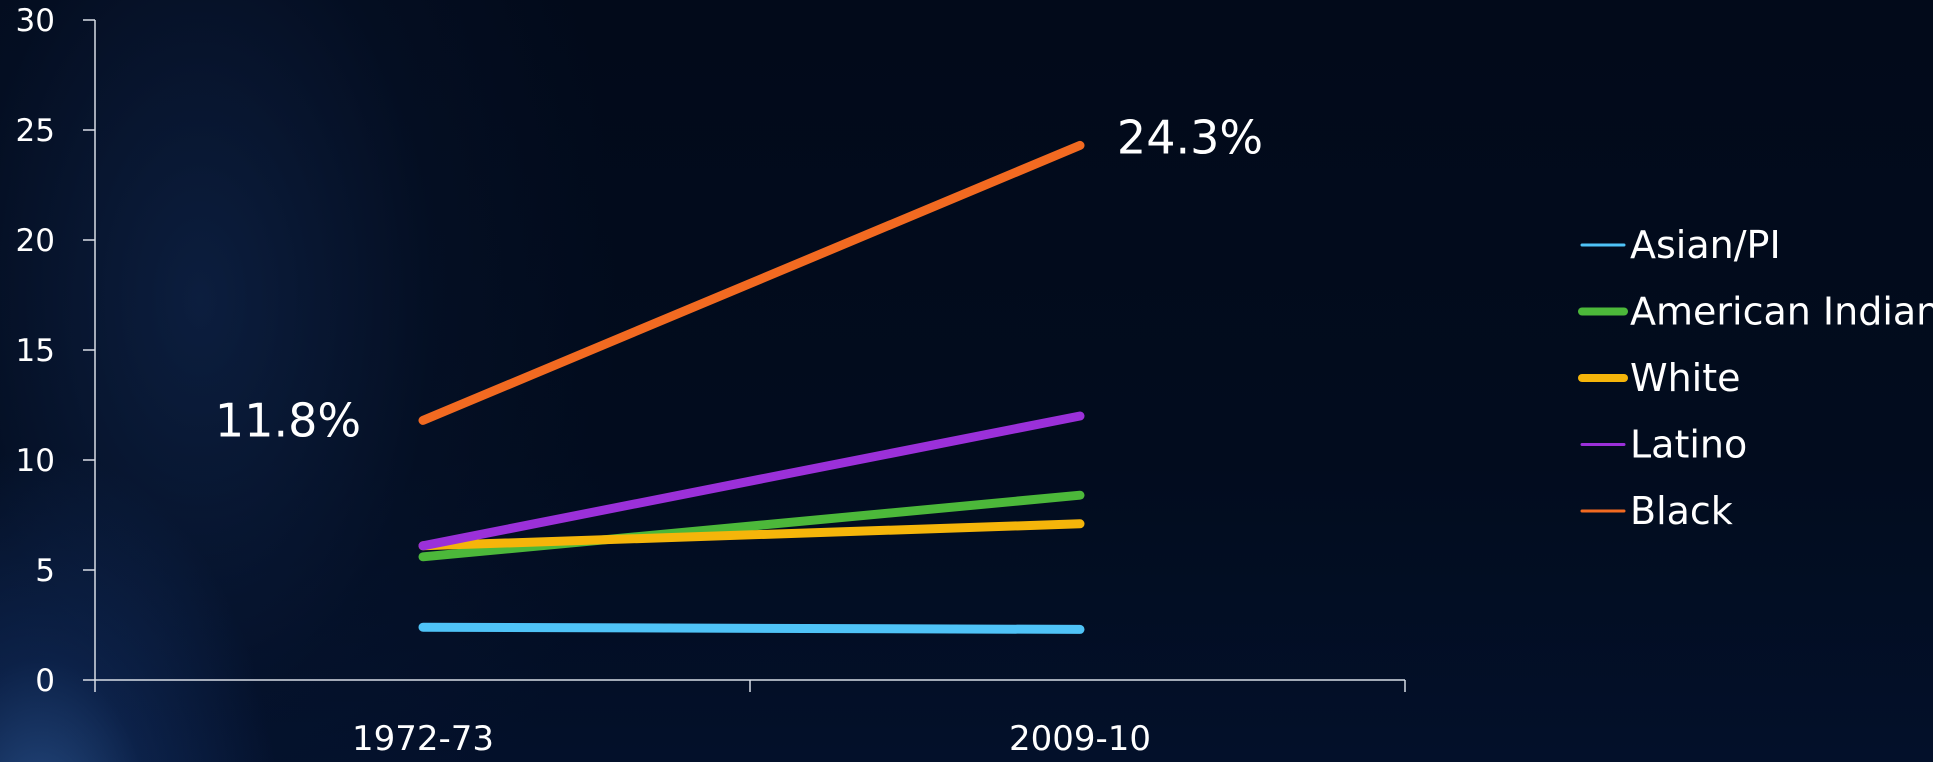  Describe the element at coordinates (288, 420) in the screenshot. I see `data-label-start: 11.8%` at that location.